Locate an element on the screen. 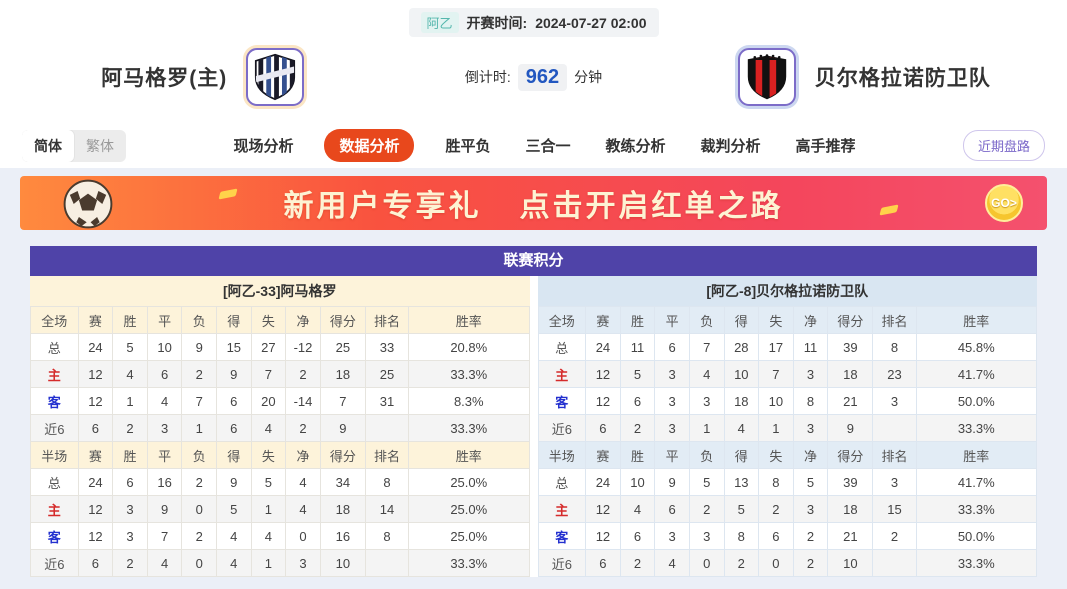 The height and width of the screenshot is (589, 1067). go-button: GO> is located at coordinates (1004, 203).